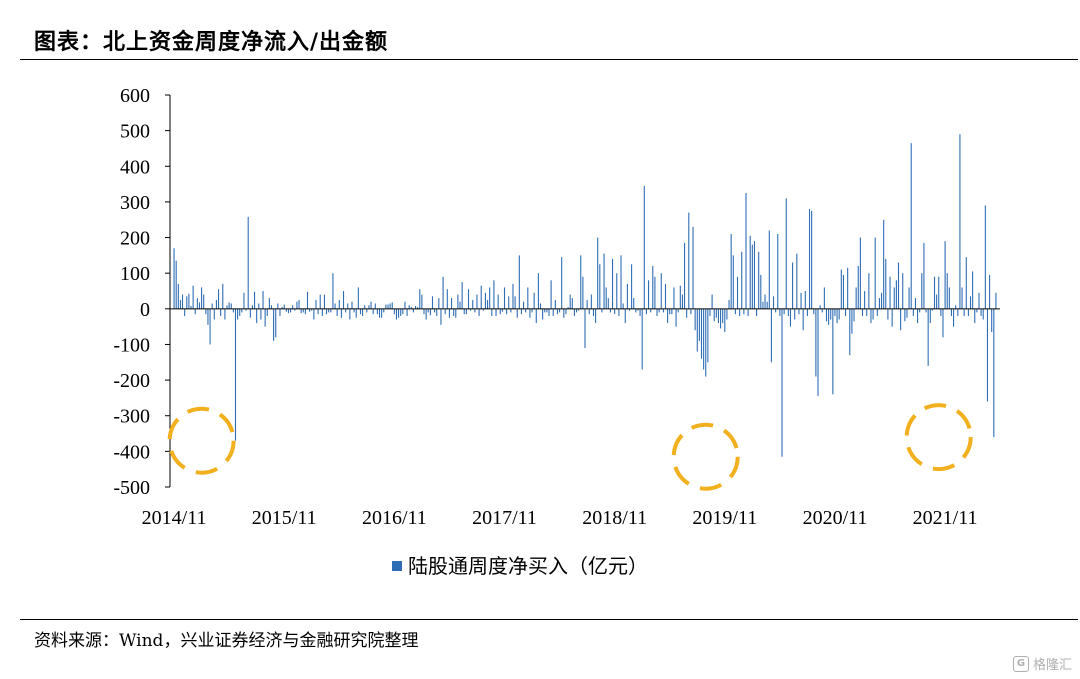 Image resolution: width=1080 pixels, height=679 pixels. What do you see at coordinates (141, 292) in the screenshot?
I see `y-axis-ticks: 600 500 400 300 200 100 0 -100 -200 -300 -400 -500` at bounding box center [141, 292].